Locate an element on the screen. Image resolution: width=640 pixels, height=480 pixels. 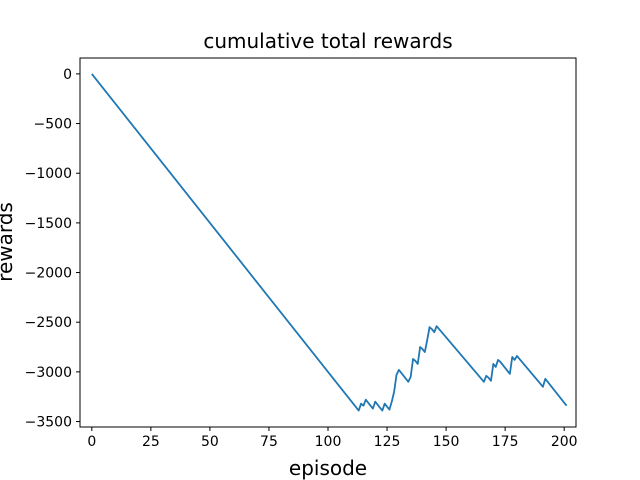
y-tick-label: −1500 is located at coordinates (48, 224).